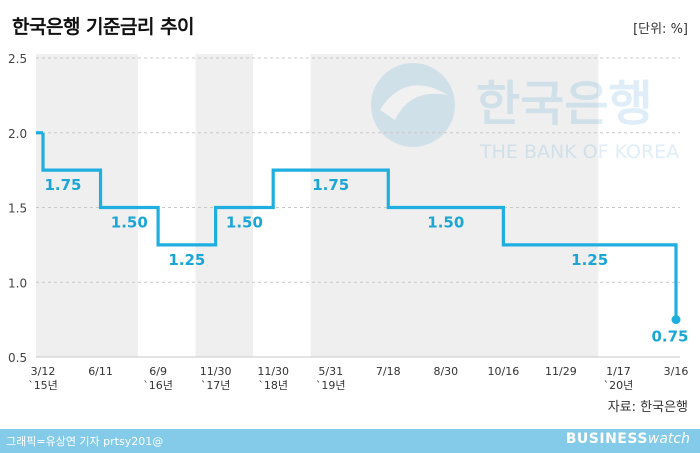 This screenshot has height=453, width=700. I want to click on y-axis: 0.5 1.0 1.5 2.0 2.5, so click(17, 208).